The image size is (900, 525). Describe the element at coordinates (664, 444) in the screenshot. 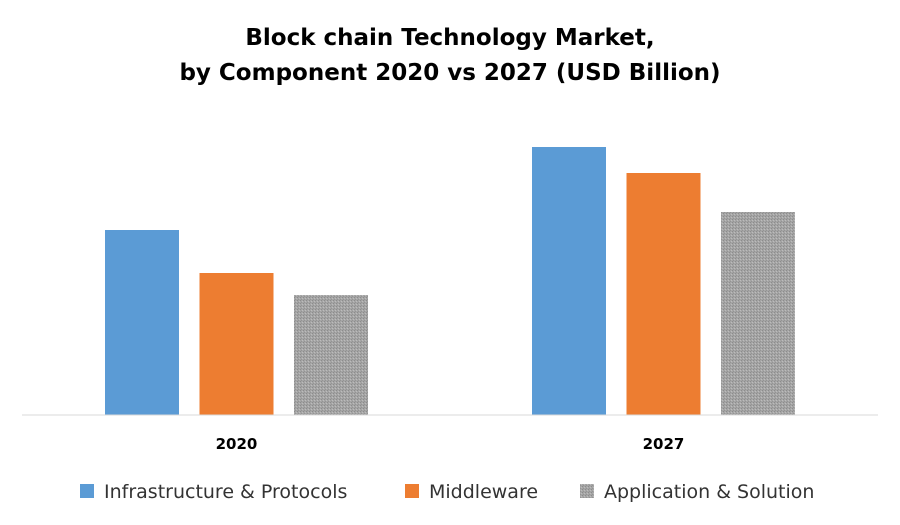

I see `x-tick-label-2027: 2027` at that location.